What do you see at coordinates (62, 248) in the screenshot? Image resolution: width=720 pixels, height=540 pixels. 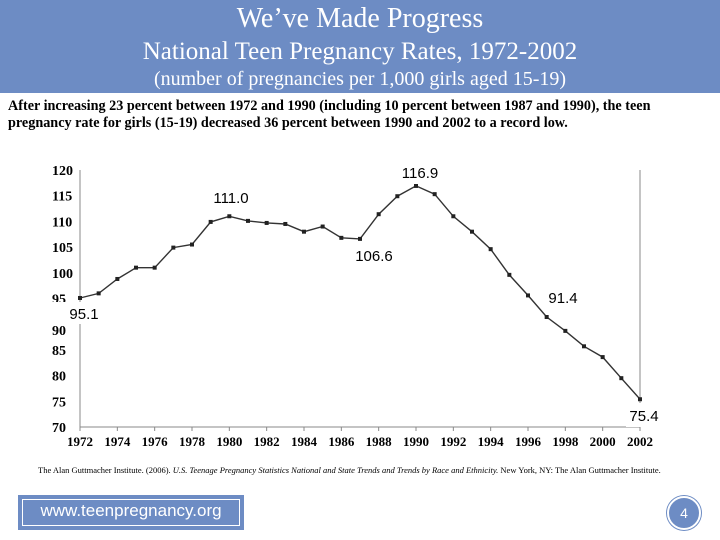 I see `y-tick-label: 105` at bounding box center [62, 248].